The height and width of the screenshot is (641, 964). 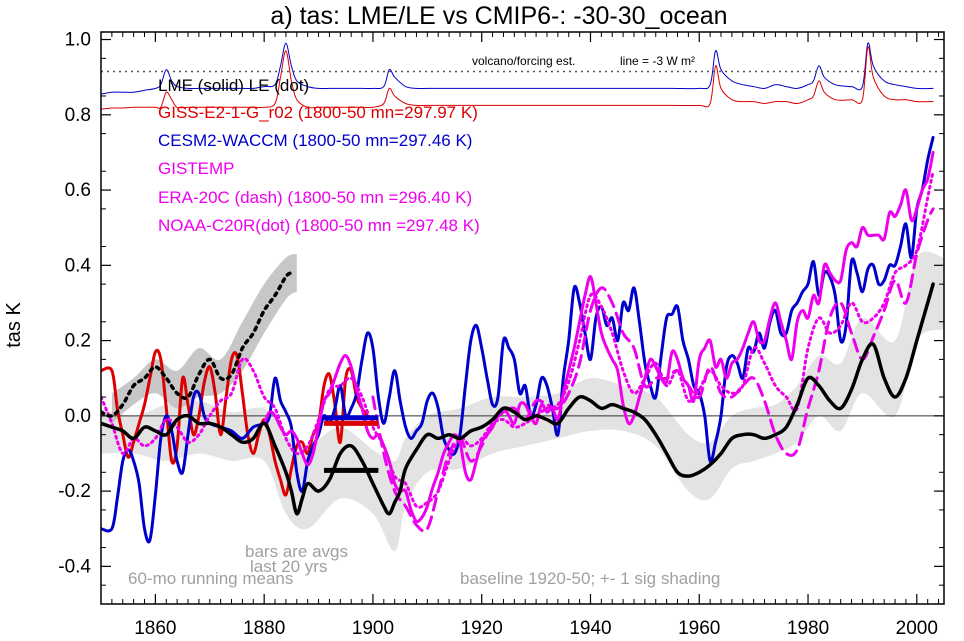 I want to click on y-tick-label: 0.2, so click(x=78, y=341).